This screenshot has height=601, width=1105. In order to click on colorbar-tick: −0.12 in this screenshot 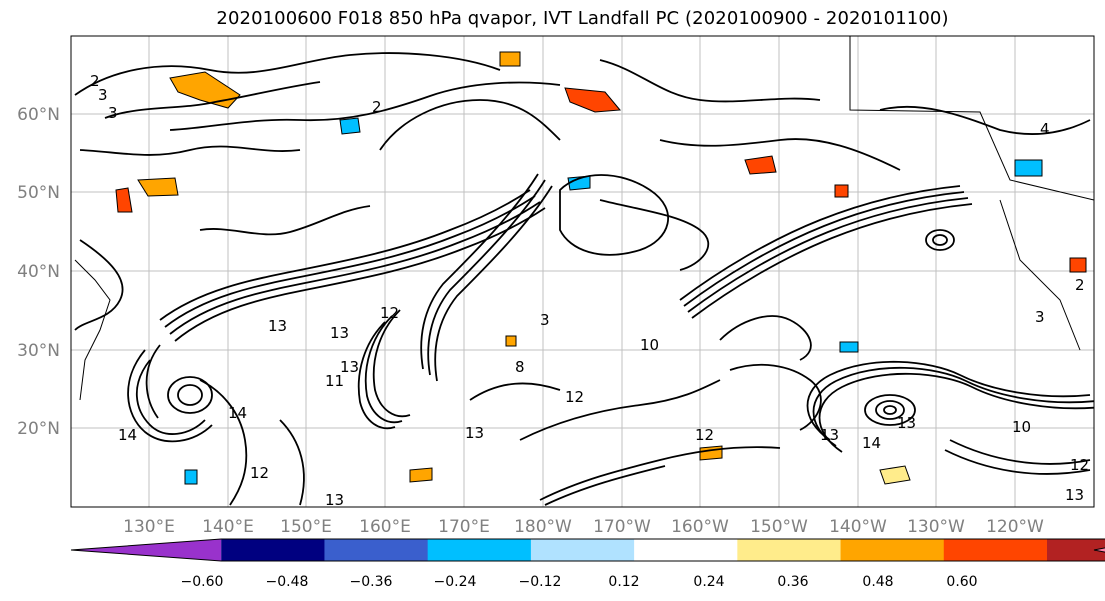, I will do `click(540, 582)`.